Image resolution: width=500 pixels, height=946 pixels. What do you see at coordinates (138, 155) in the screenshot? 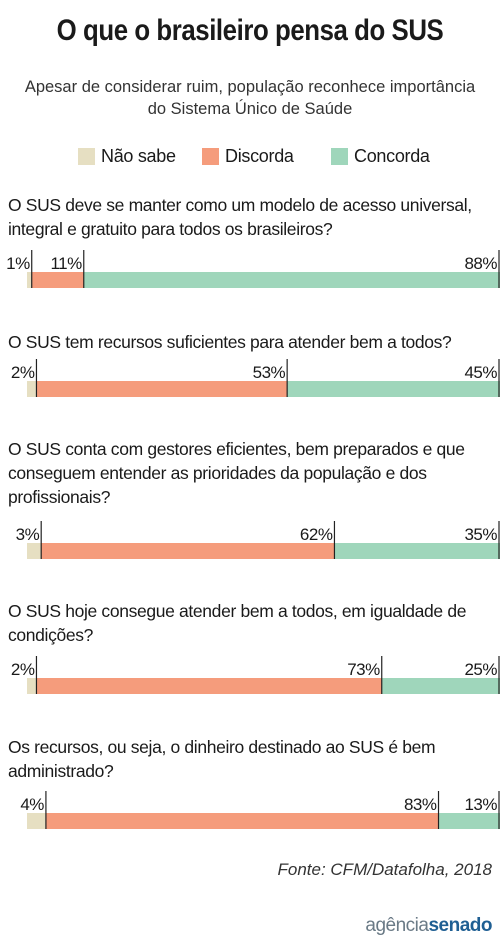
I see `legend-label-nao-sabe: Não sabe` at bounding box center [138, 155].